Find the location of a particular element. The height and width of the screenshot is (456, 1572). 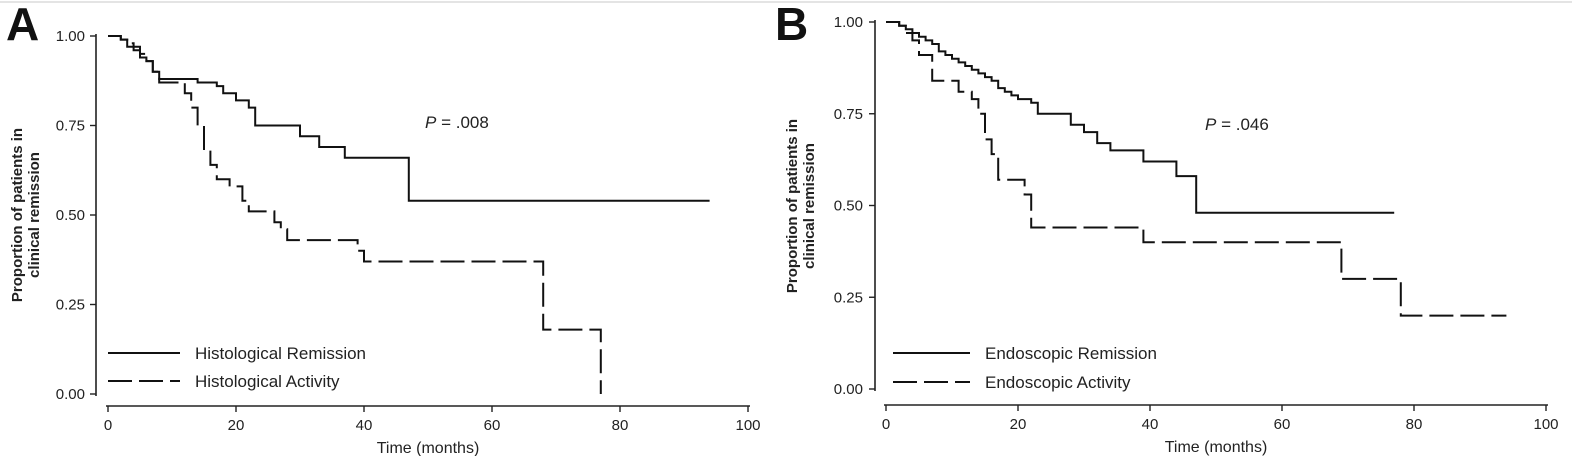

panel-label: A is located at coordinates (22, 25).